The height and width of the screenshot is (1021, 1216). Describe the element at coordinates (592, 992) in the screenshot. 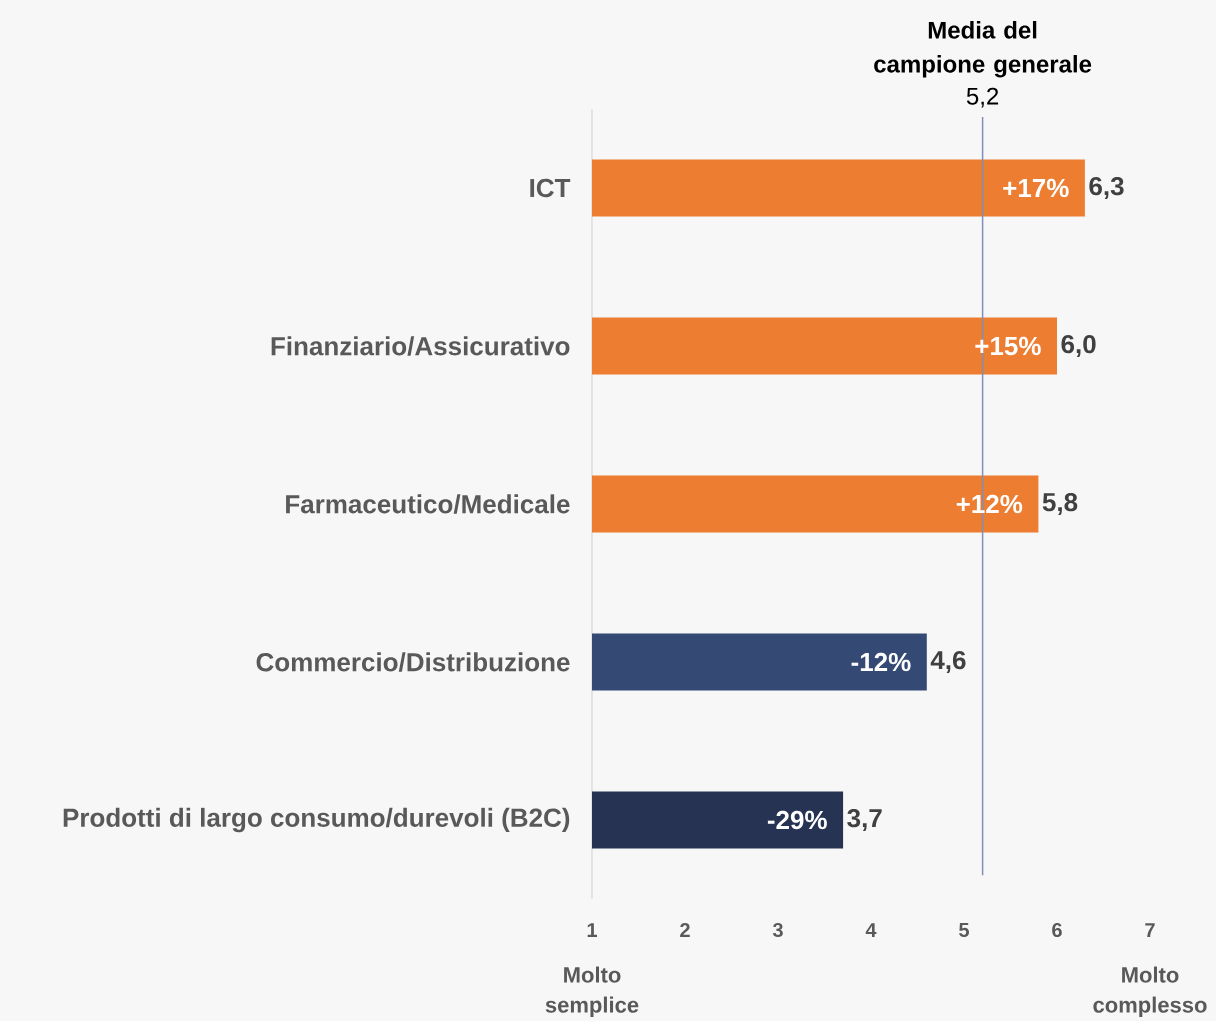

I see `text: Molto semplice` at that location.